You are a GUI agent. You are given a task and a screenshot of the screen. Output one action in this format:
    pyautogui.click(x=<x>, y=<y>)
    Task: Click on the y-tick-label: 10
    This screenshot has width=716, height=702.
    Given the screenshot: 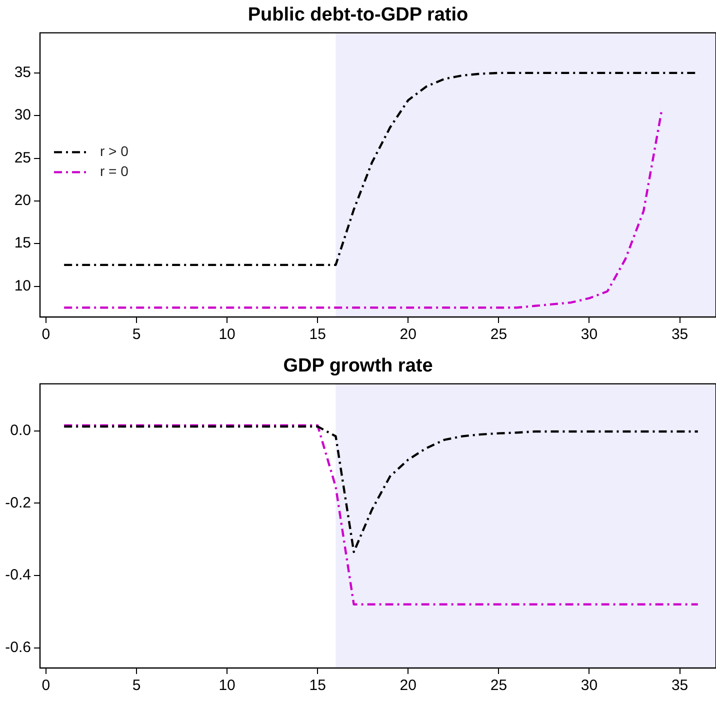 What is the action you would take?
    pyautogui.click(x=22, y=285)
    